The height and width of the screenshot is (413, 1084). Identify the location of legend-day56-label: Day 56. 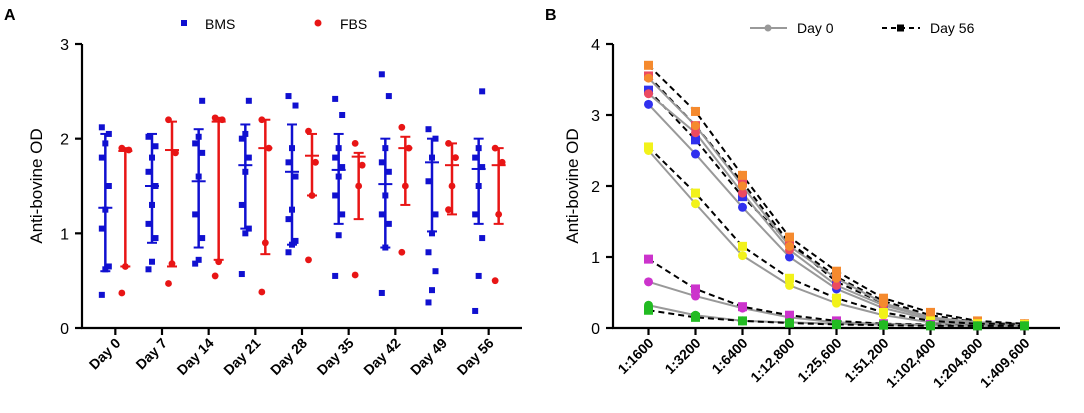
(952, 28).